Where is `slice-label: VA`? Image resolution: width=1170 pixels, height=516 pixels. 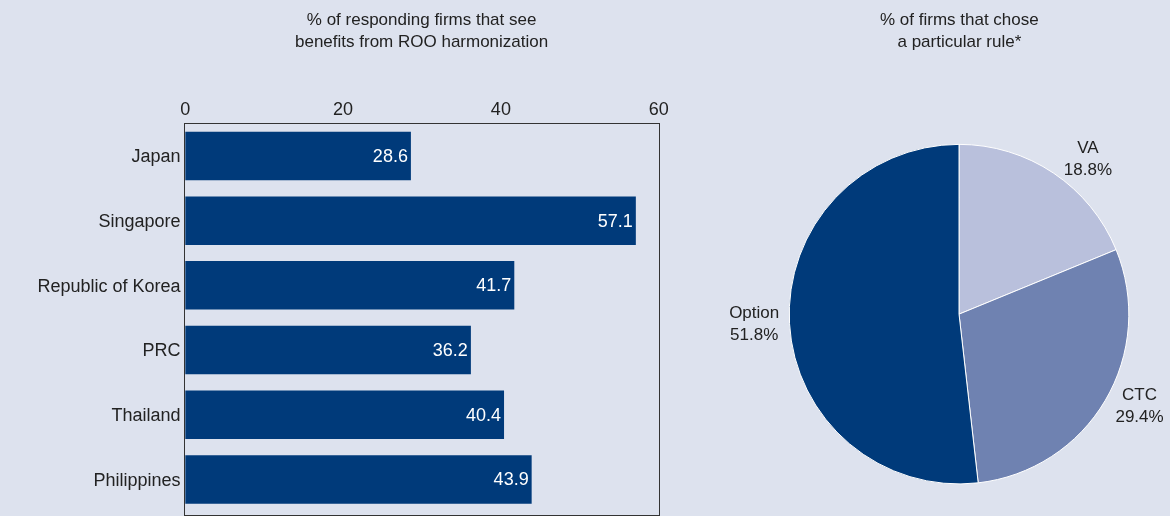 slice-label: VA is located at coordinates (1088, 148).